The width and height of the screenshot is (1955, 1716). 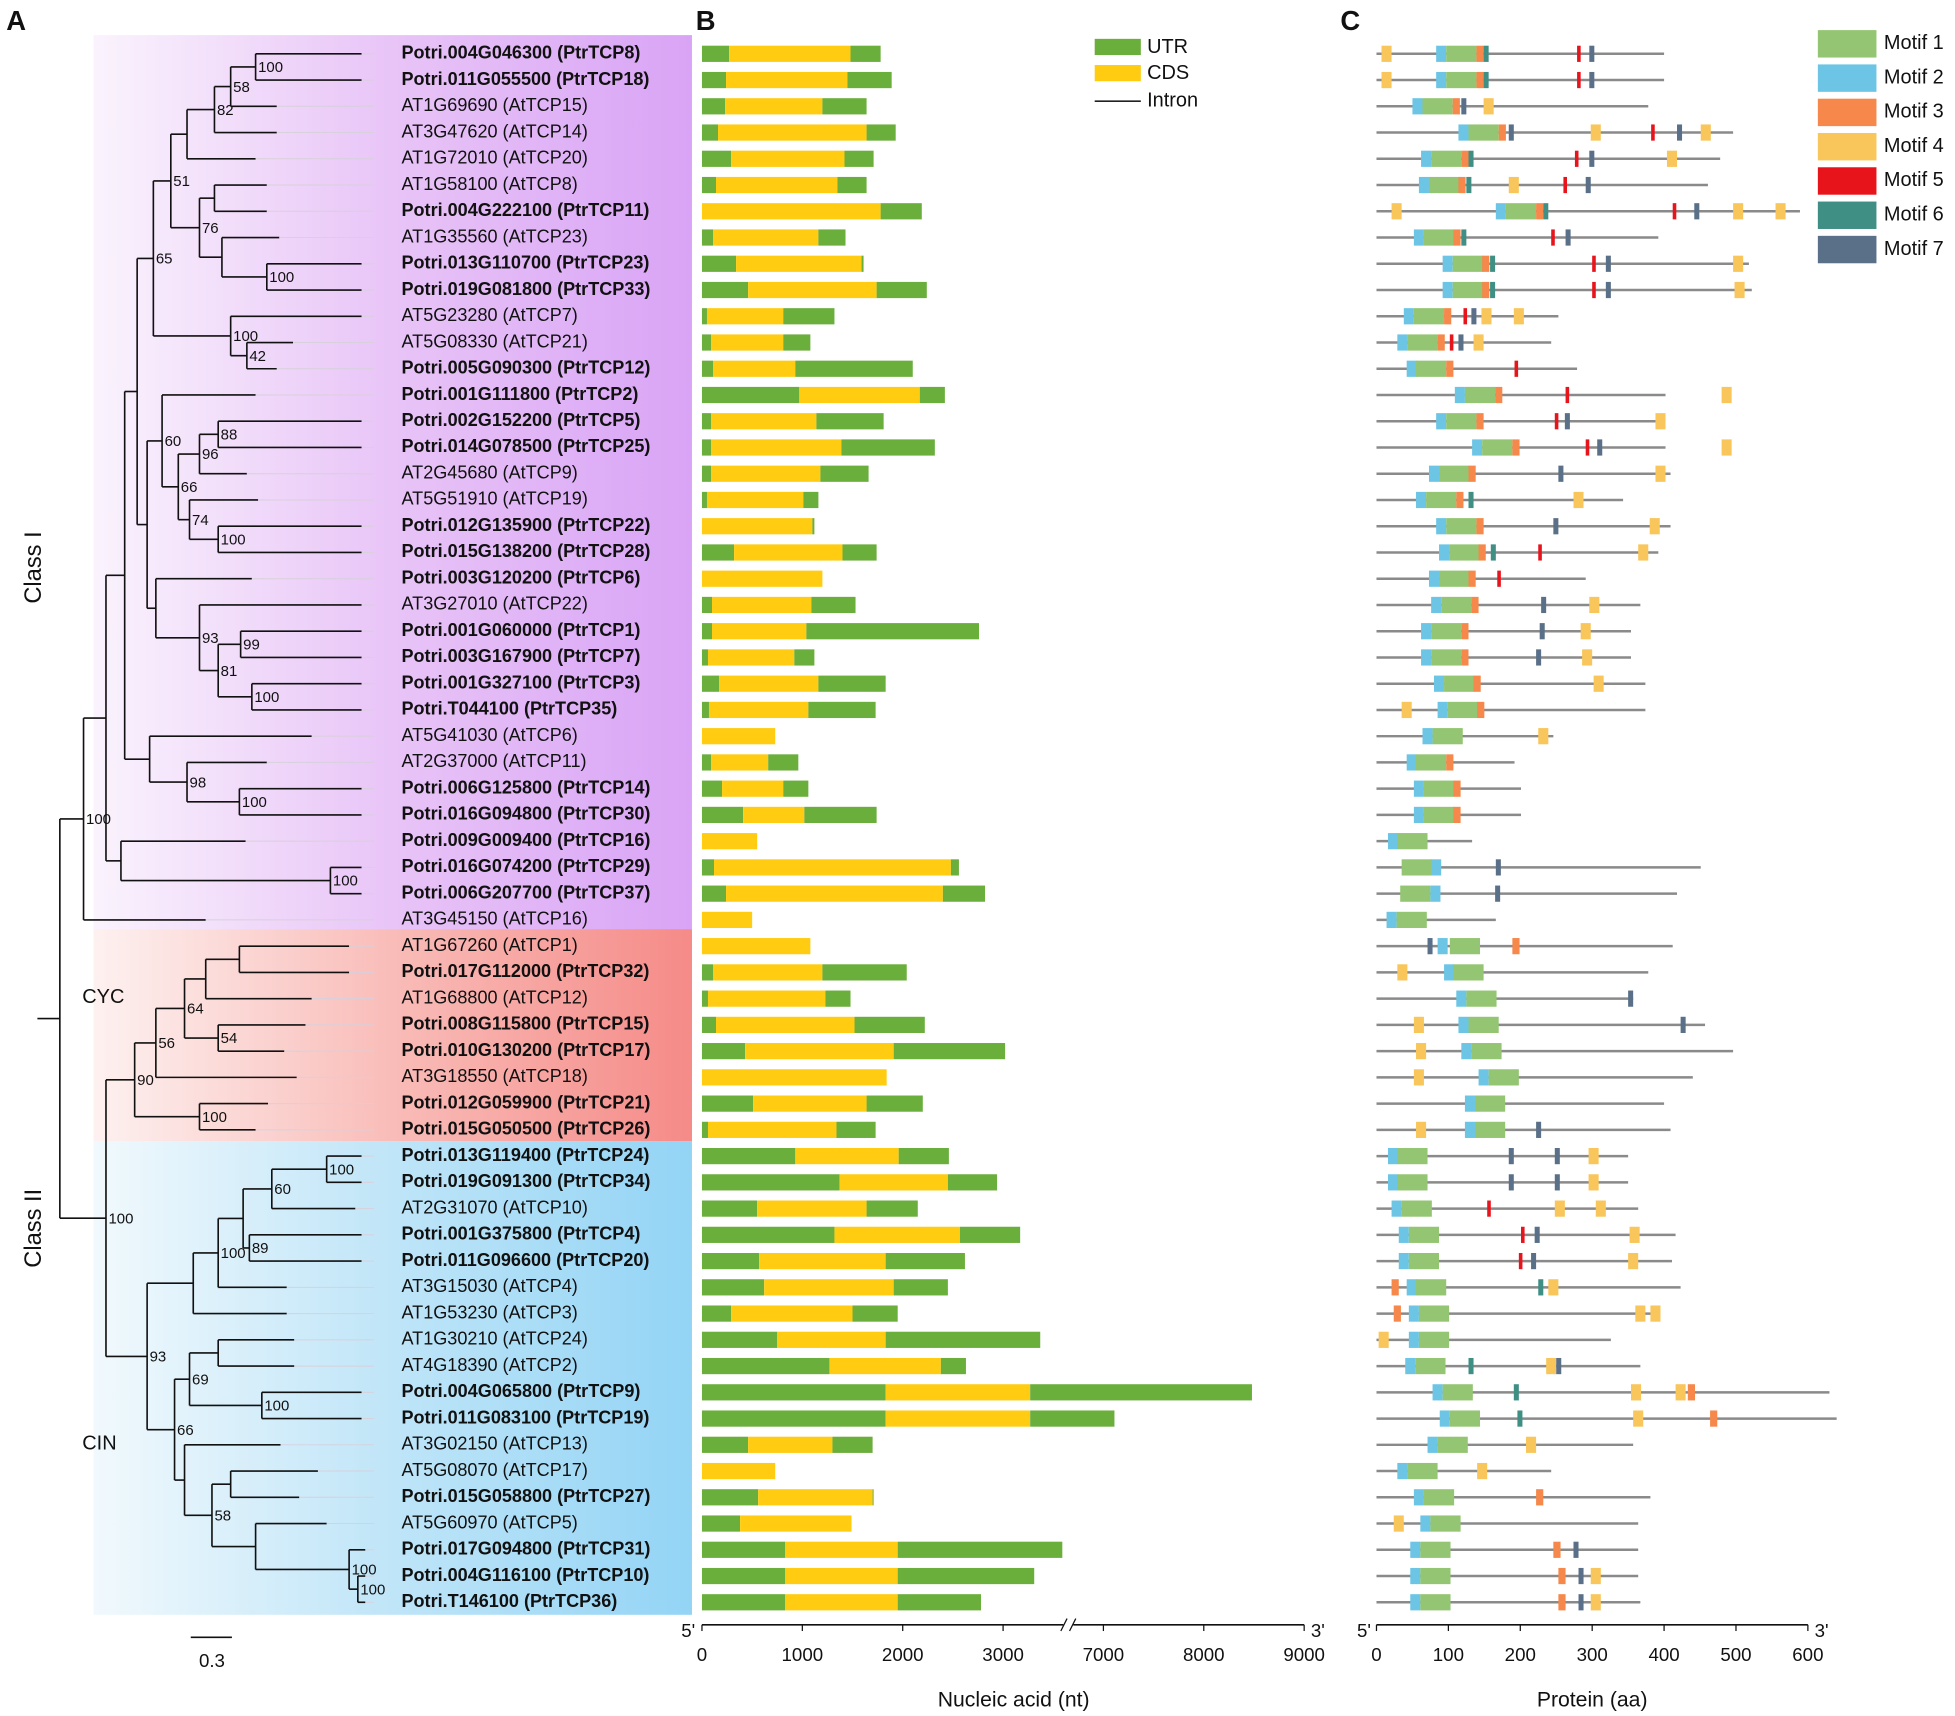 What do you see at coordinates (1068, 1625) in the screenshot?
I see `axis-break` at bounding box center [1068, 1625].